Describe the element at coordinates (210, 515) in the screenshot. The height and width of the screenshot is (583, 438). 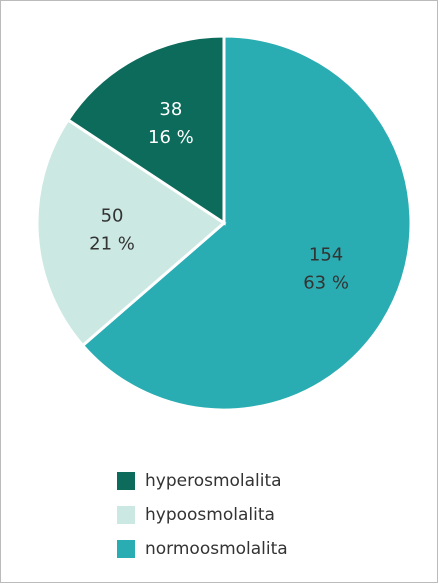
I see `legend-label: hypoosmolalita` at that location.